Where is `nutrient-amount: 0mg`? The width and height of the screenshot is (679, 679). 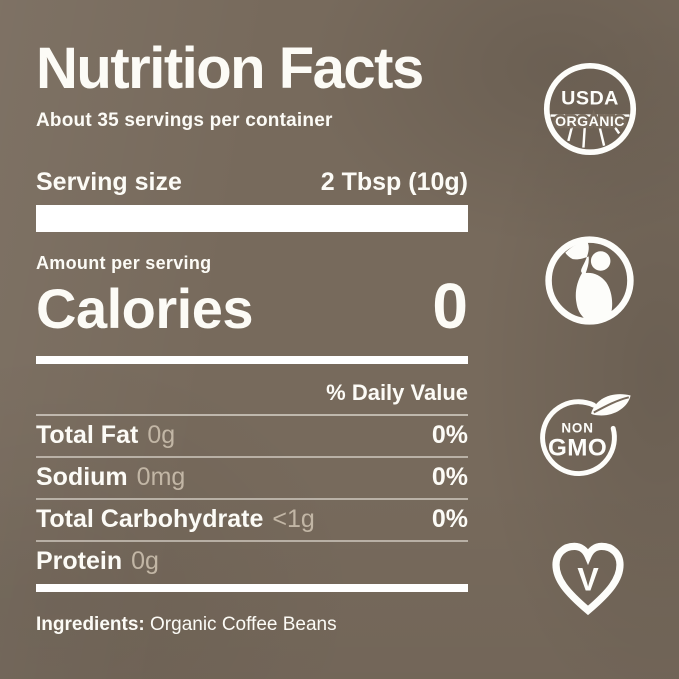 nutrient-amount: 0mg is located at coordinates (161, 477).